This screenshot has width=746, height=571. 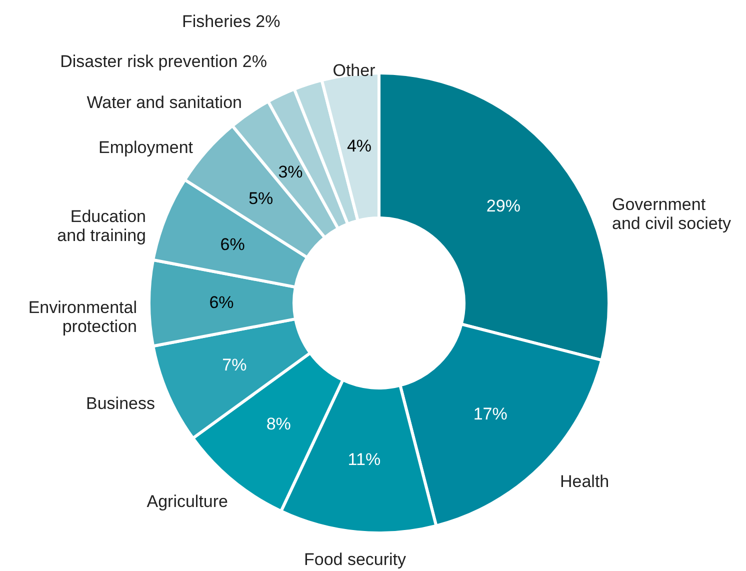 I want to click on data-label: 11%, so click(x=364, y=459).